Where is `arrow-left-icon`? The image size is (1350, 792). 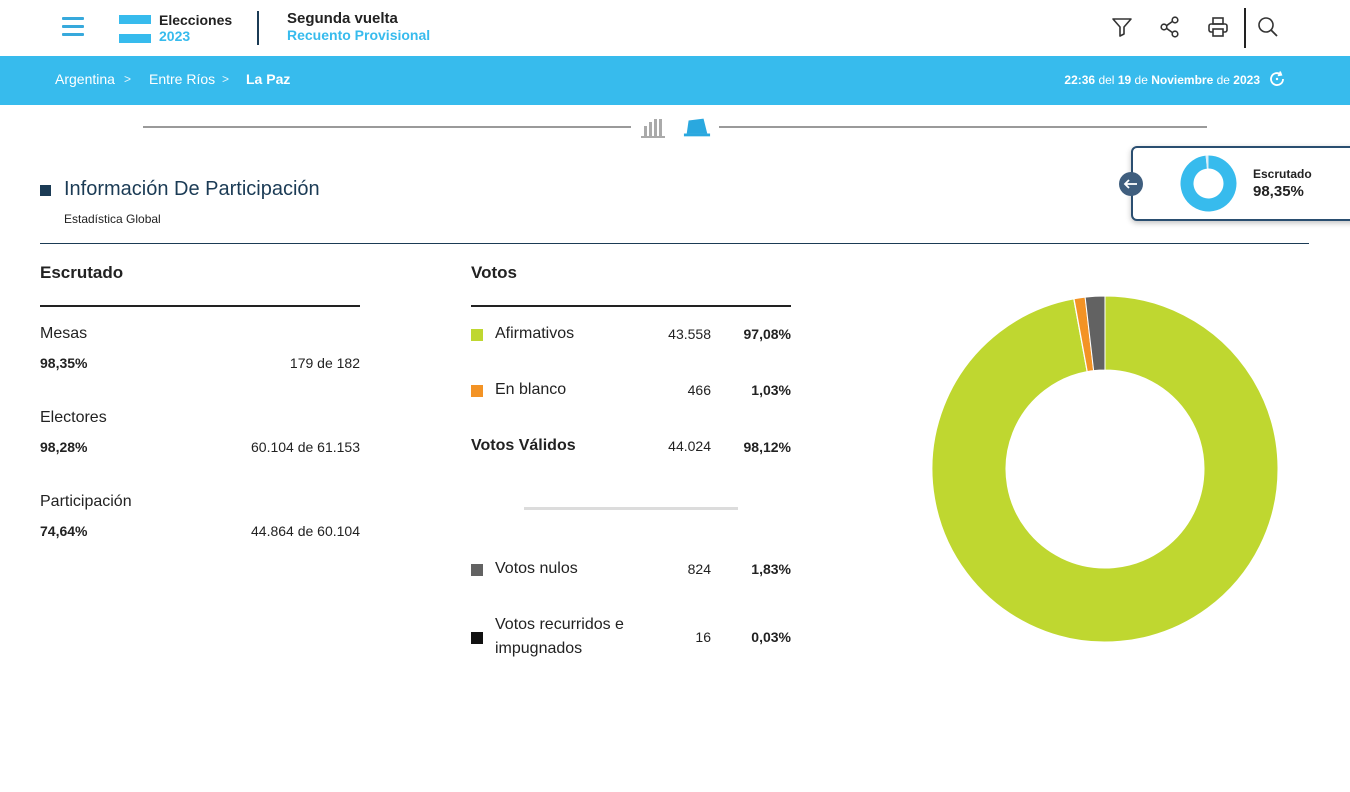
arrow-left-icon is located at coordinates (1130, 184).